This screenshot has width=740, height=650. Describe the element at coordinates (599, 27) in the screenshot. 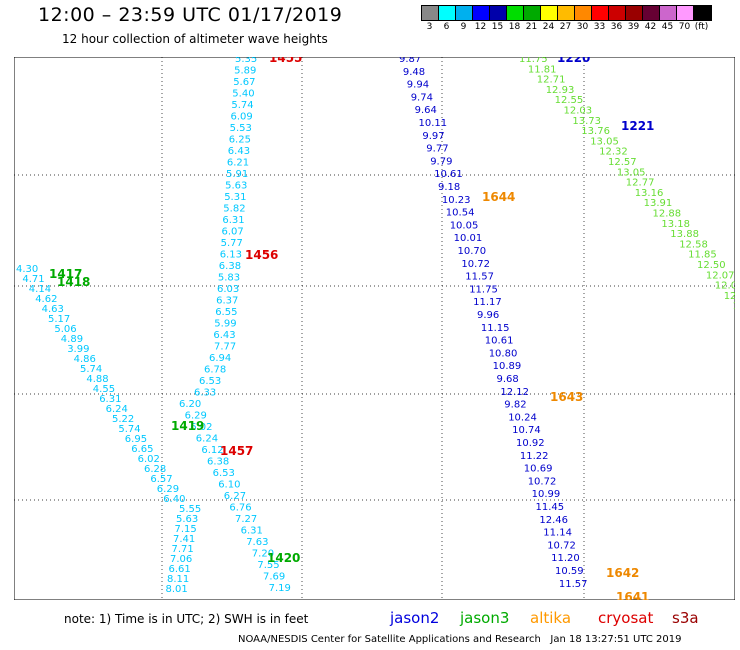

I see `color-scale-label: 33` at that location.